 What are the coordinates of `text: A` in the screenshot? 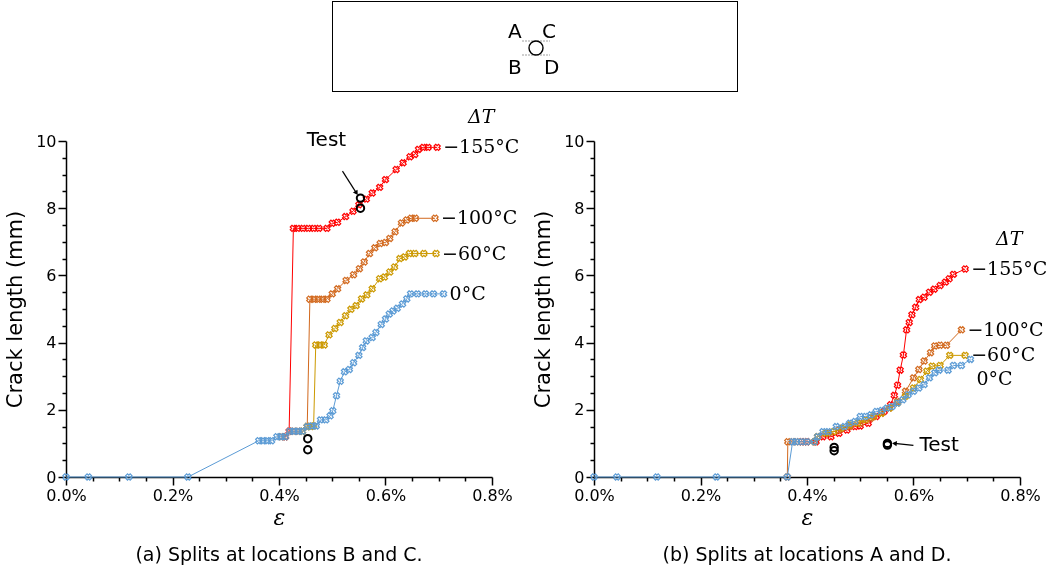 It's located at (515, 31).